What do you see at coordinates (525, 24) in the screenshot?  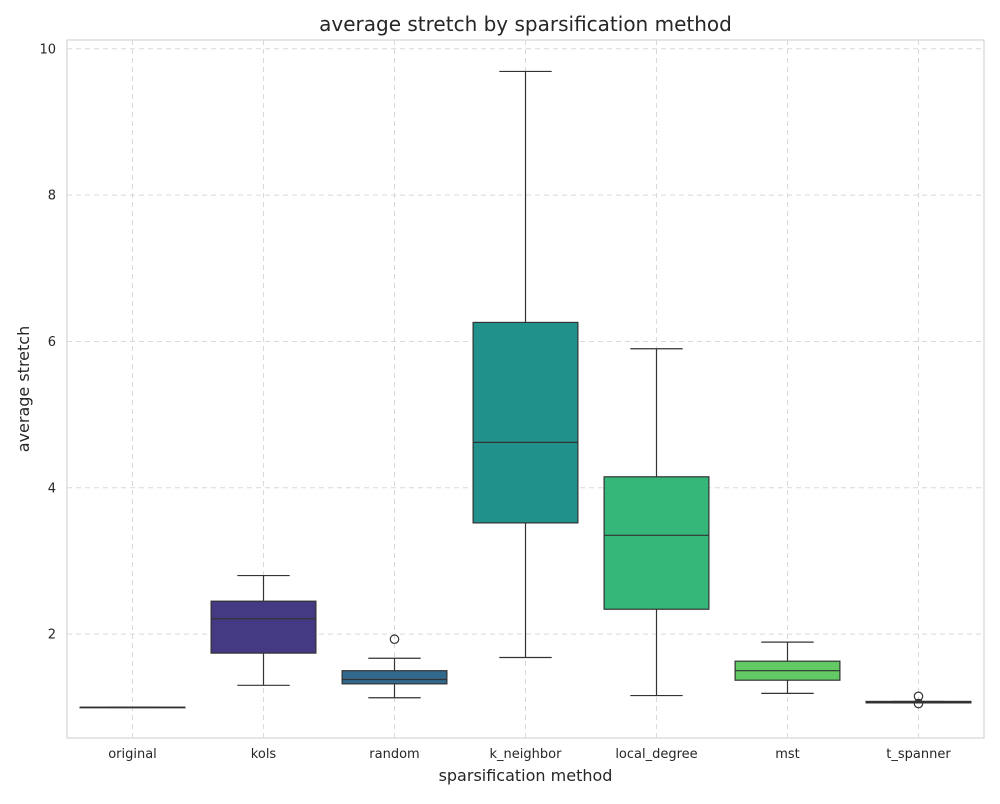 I see `chart-title: average stretch by sparsification method` at bounding box center [525, 24].